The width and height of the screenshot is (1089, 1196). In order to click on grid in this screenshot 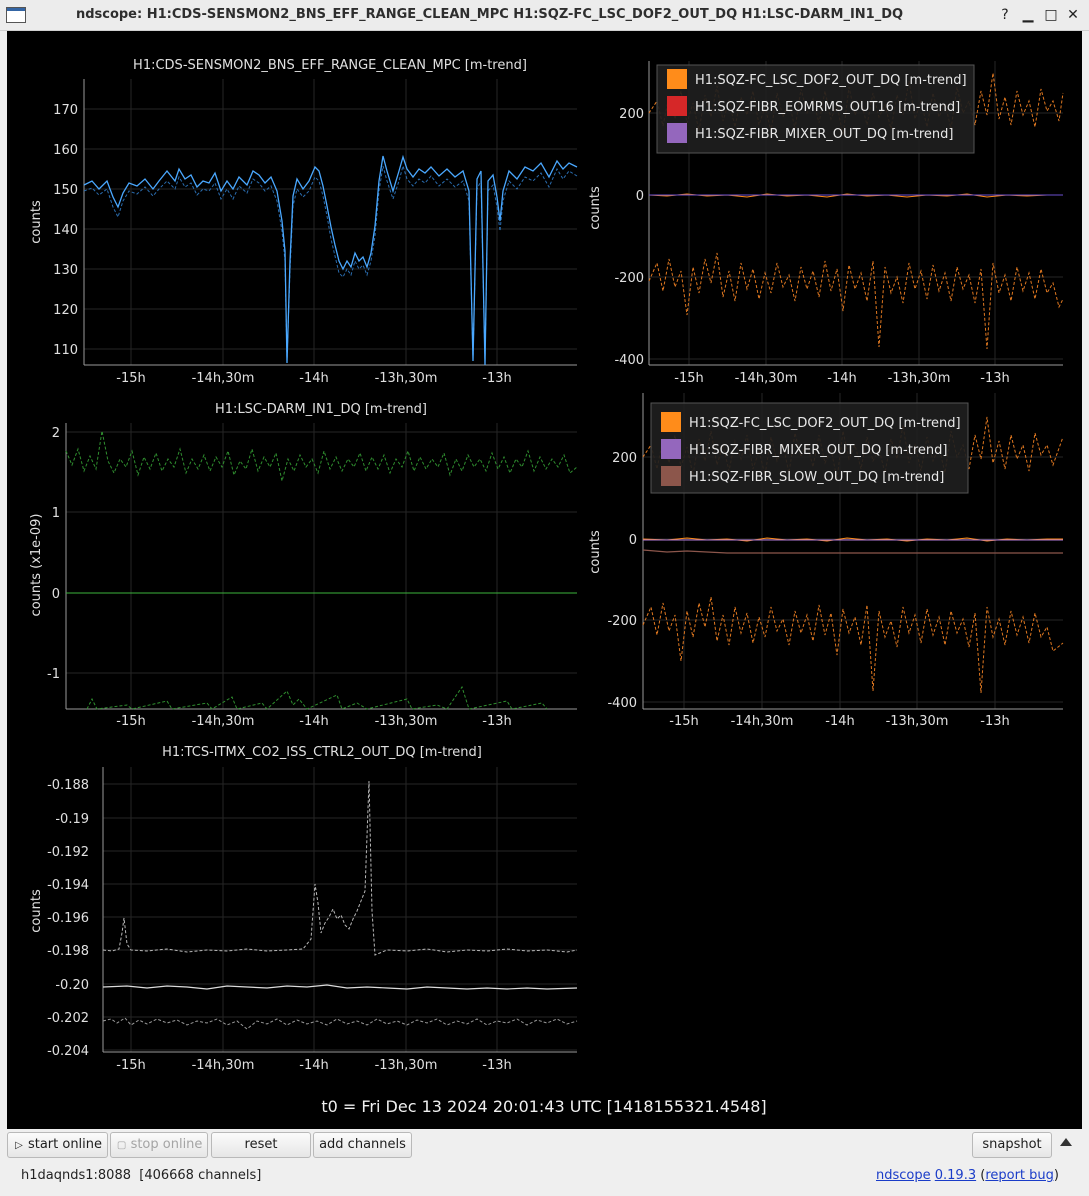, I will do `click(330, 222)`.